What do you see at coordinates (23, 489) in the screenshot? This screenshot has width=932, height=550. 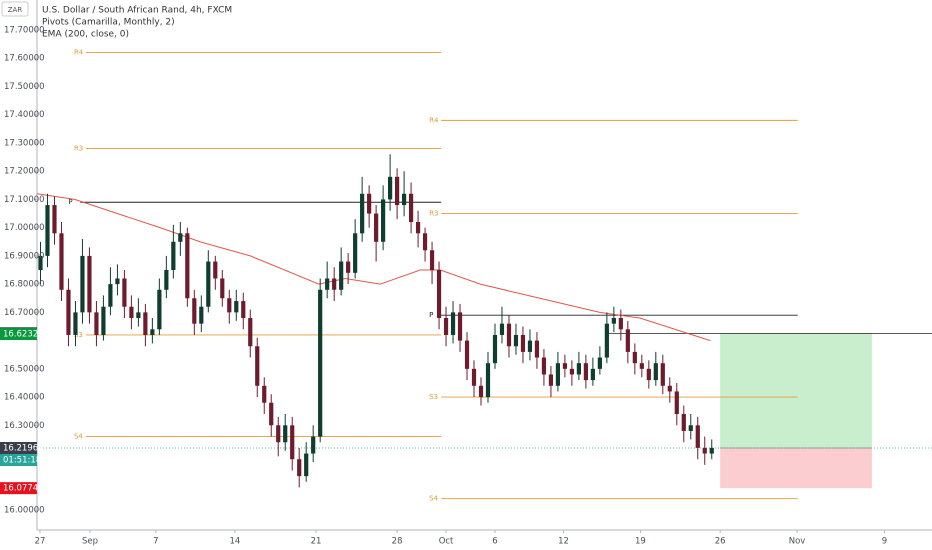 I see `price-label: 16.07744` at bounding box center [23, 489].